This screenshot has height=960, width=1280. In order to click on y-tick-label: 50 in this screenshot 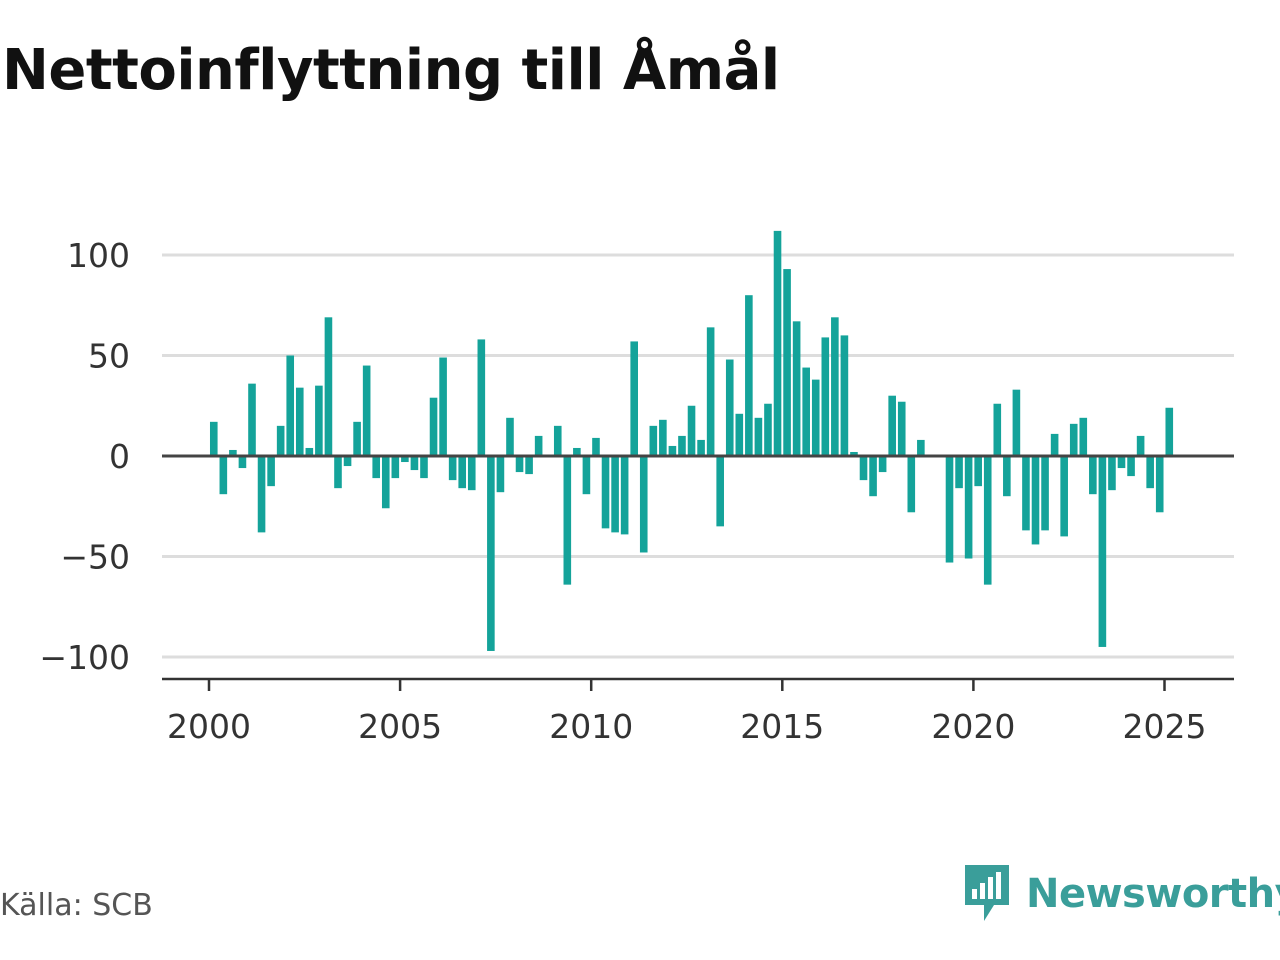, I will do `click(109, 356)`.